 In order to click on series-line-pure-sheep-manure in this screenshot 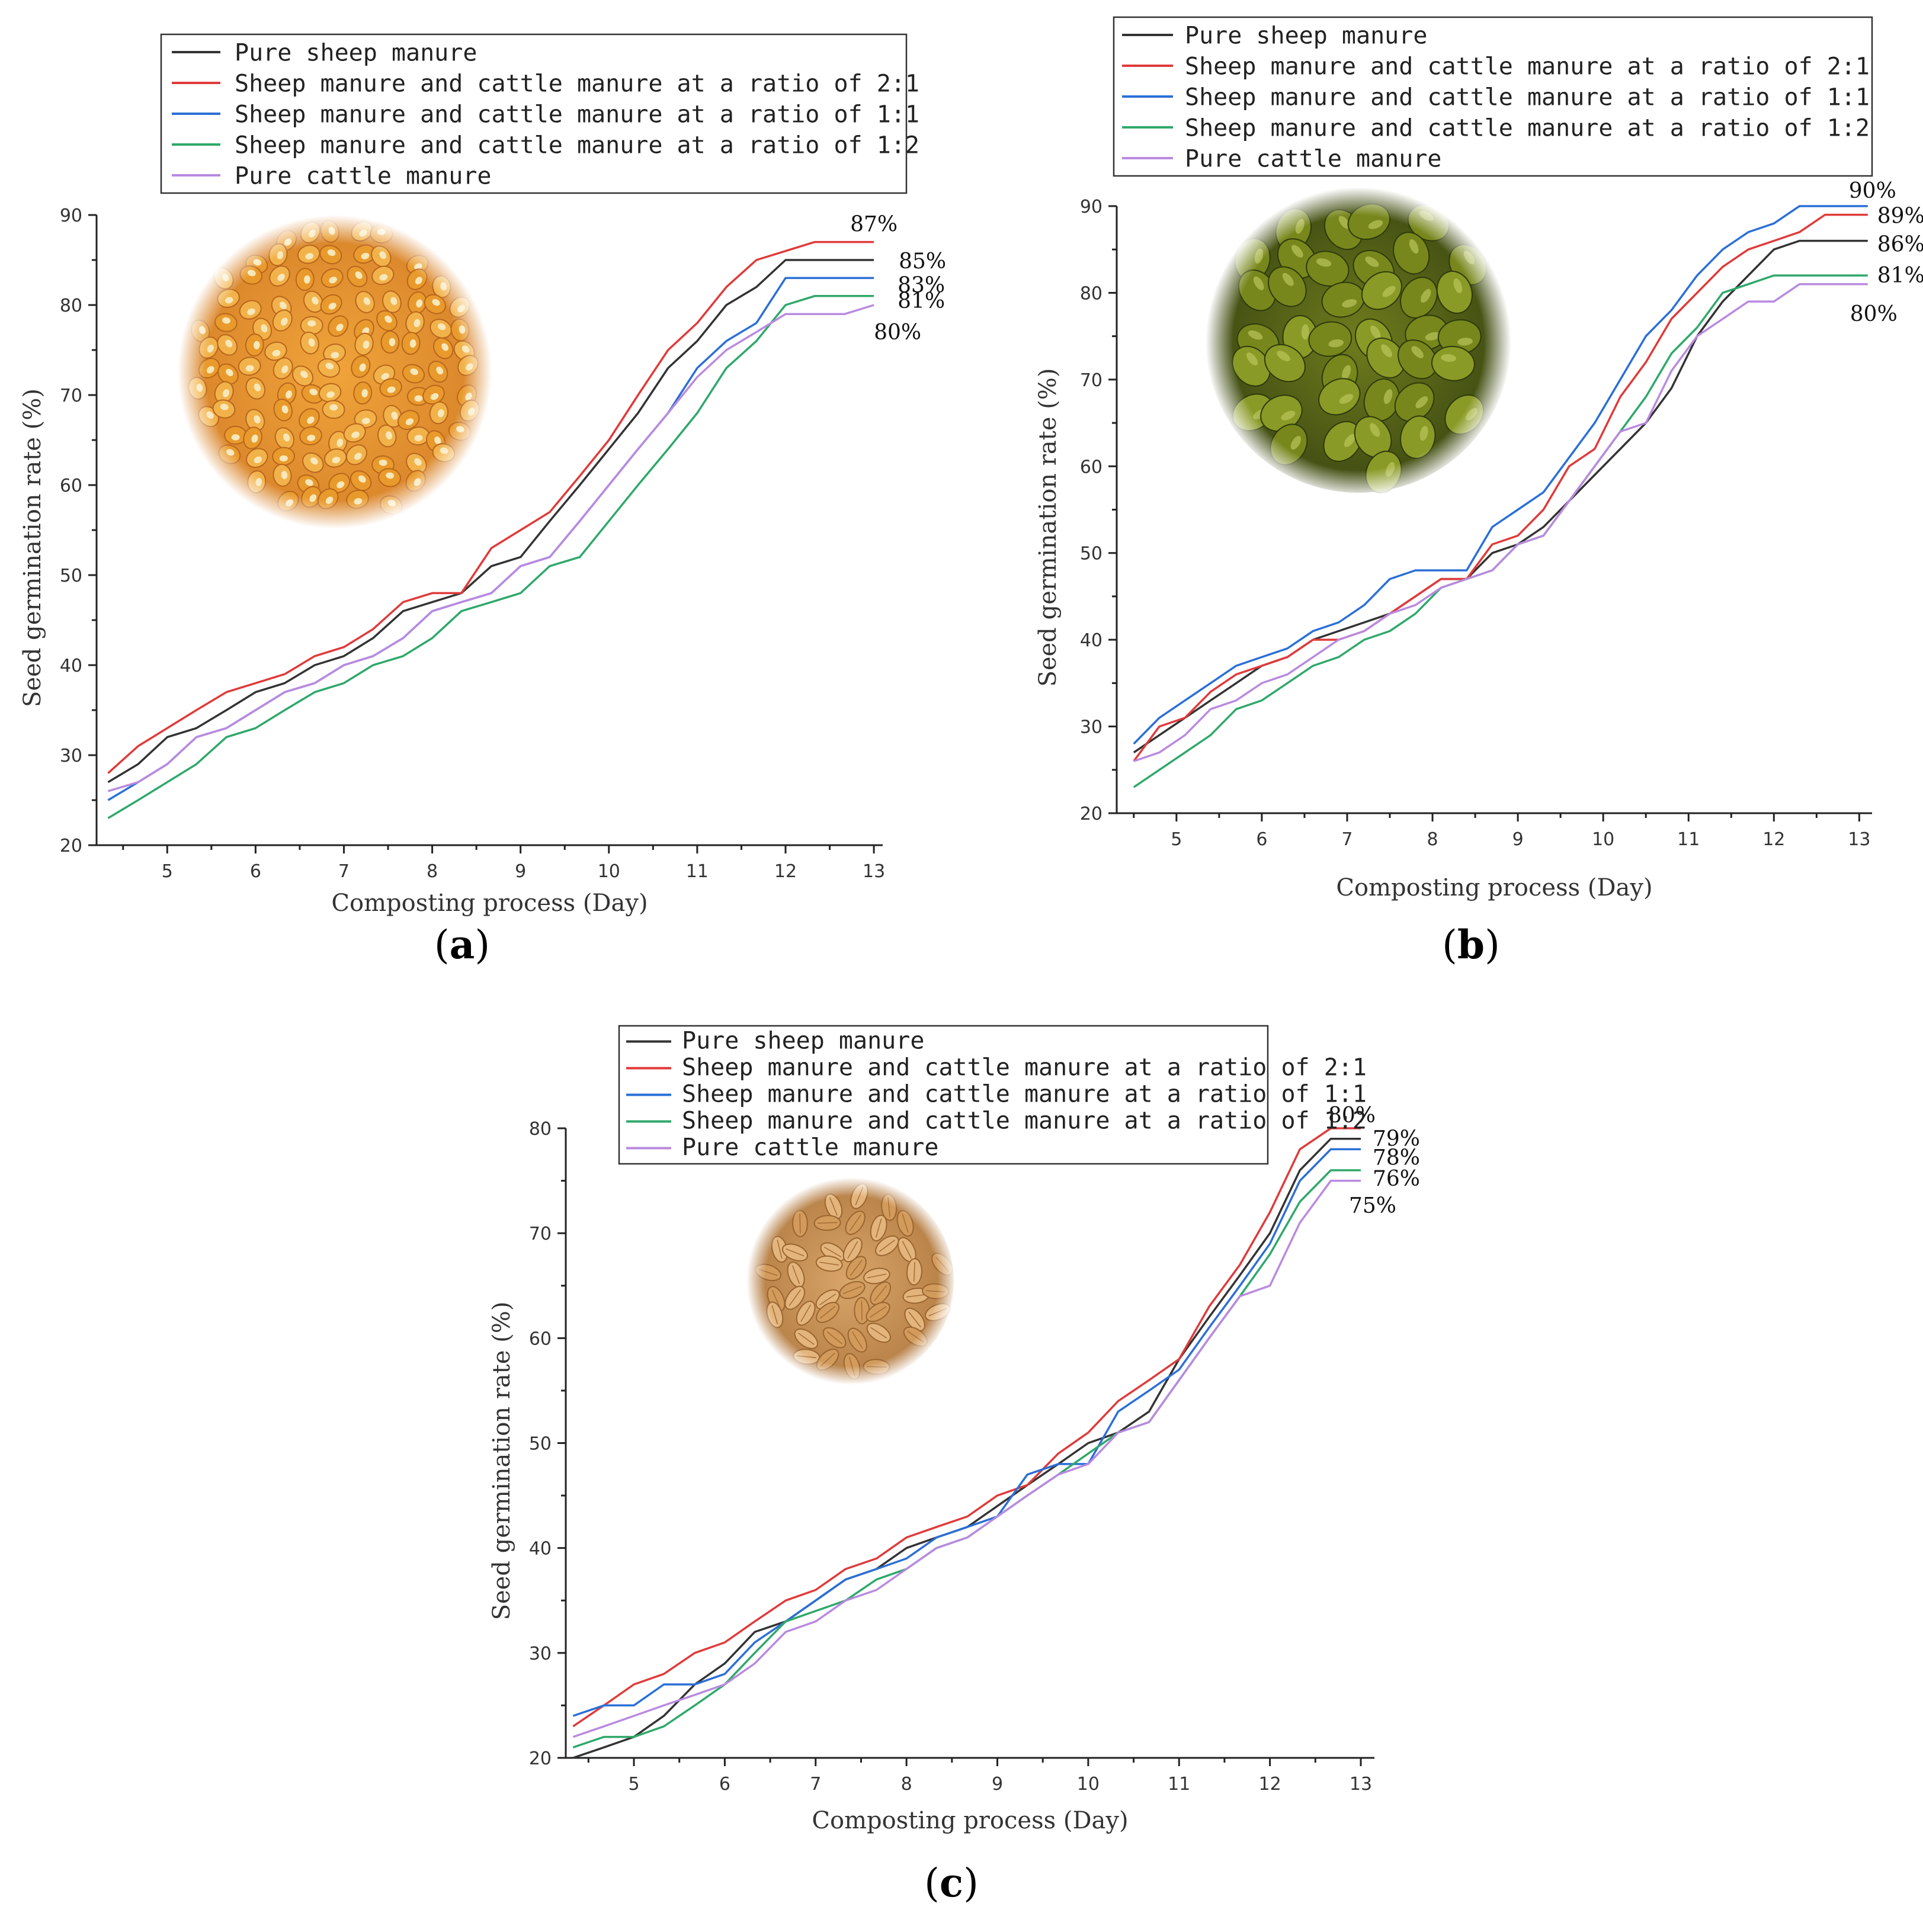, I will do `click(490, 521)`.